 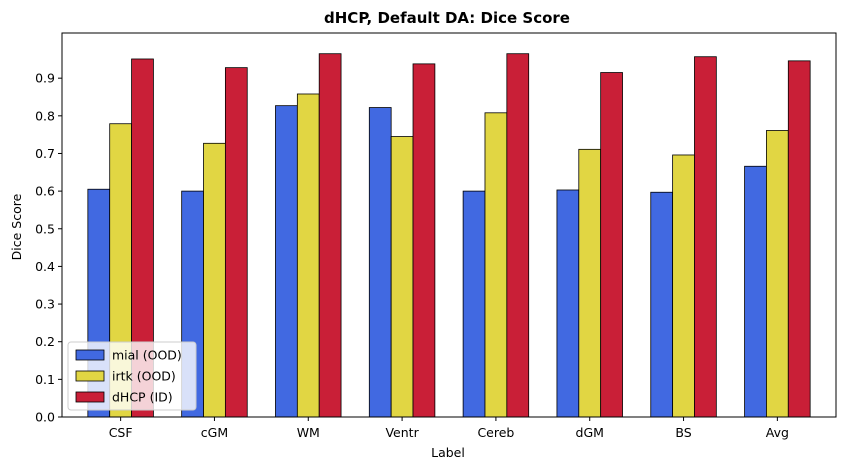 What do you see at coordinates (448, 452) in the screenshot?
I see `x-axis-label: Label` at bounding box center [448, 452].